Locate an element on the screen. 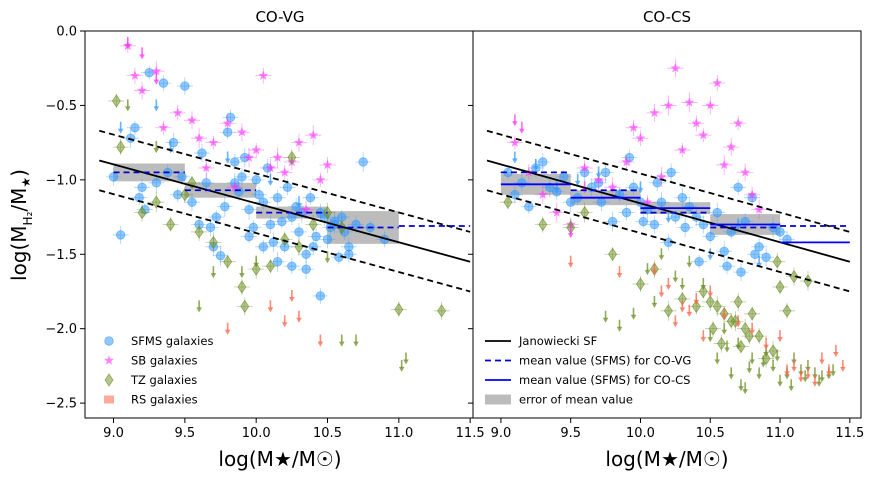 Image resolution: width=878 pixels, height=480 pixels. legend-entry: TZ galaxies is located at coordinates (150, 380).